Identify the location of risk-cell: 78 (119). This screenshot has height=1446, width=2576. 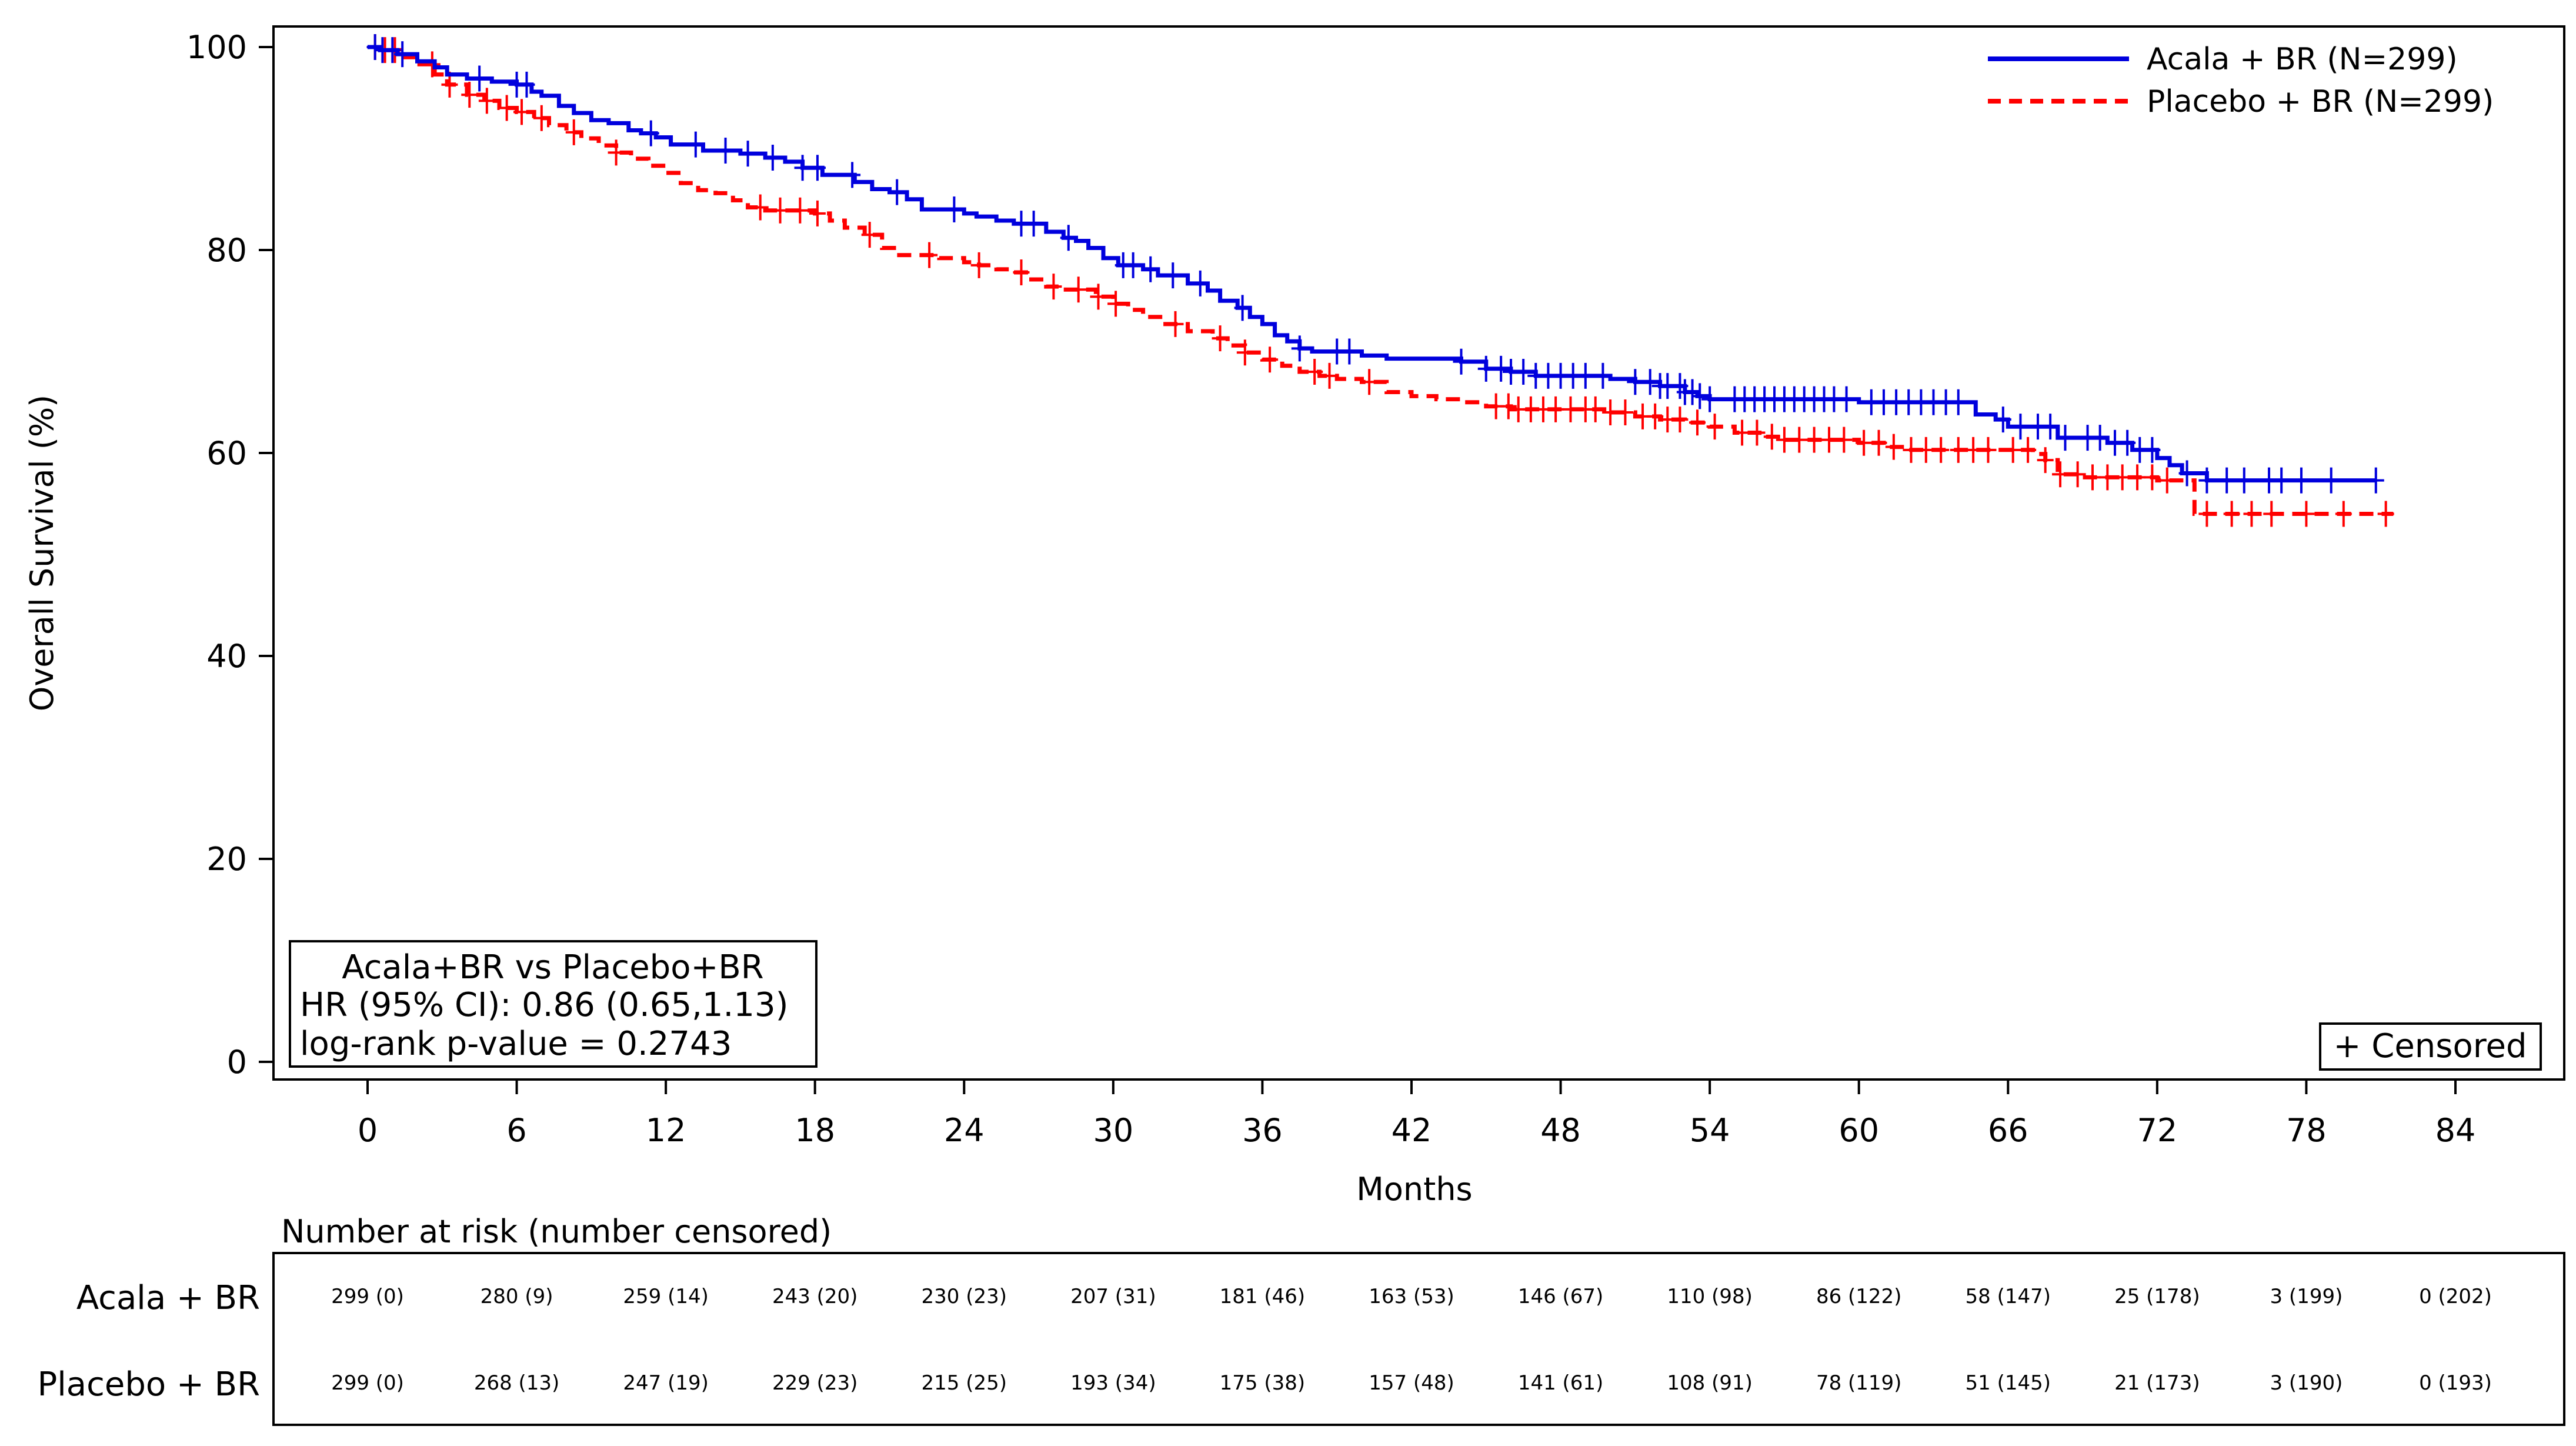
(1859, 1383).